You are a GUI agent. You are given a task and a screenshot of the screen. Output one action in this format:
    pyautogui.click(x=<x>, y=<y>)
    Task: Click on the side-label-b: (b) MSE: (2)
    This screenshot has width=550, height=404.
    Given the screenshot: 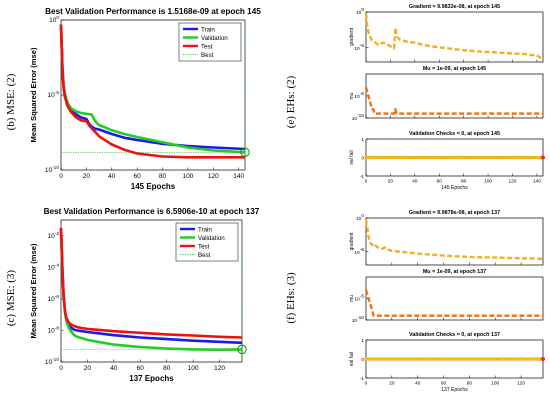 What is the action you would take?
    pyautogui.click(x=11, y=101)
    